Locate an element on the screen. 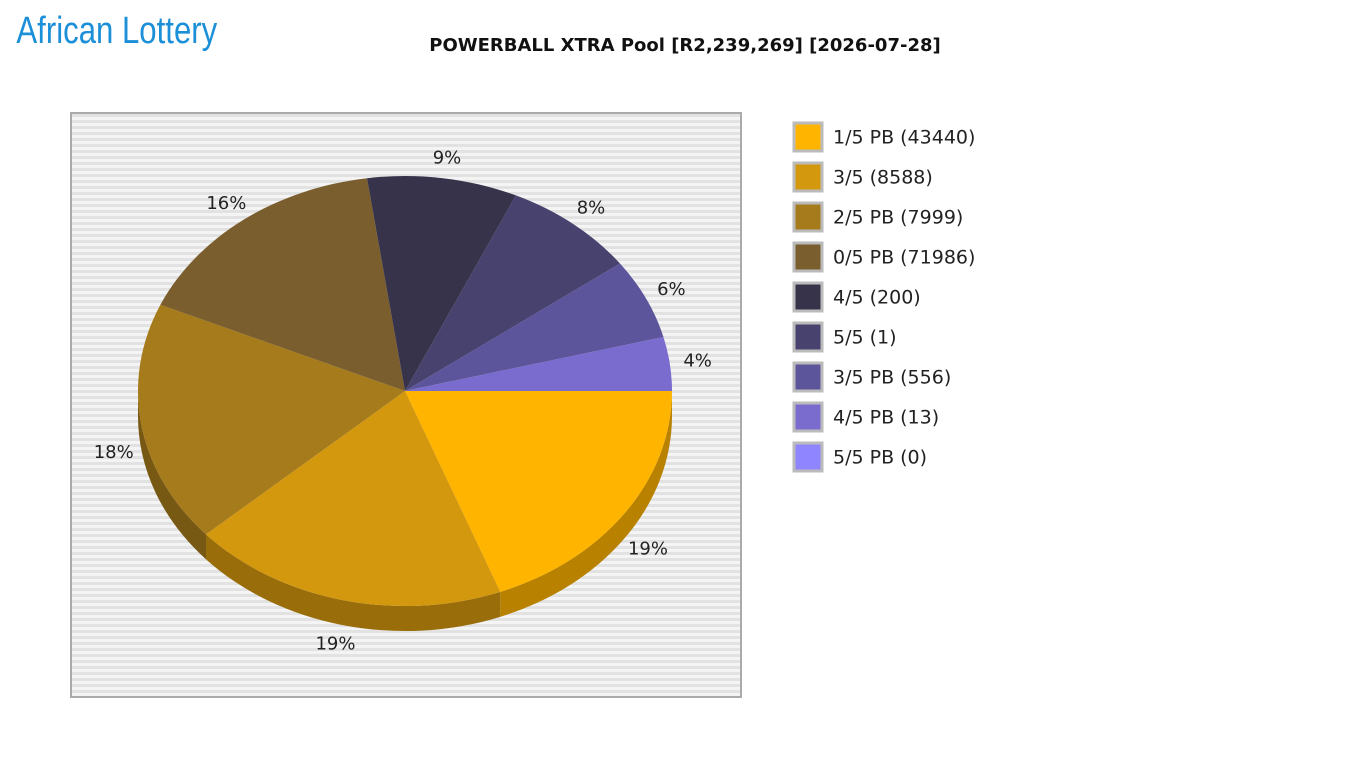 The height and width of the screenshot is (772, 1366). data-label: 9% is located at coordinates (447, 157).